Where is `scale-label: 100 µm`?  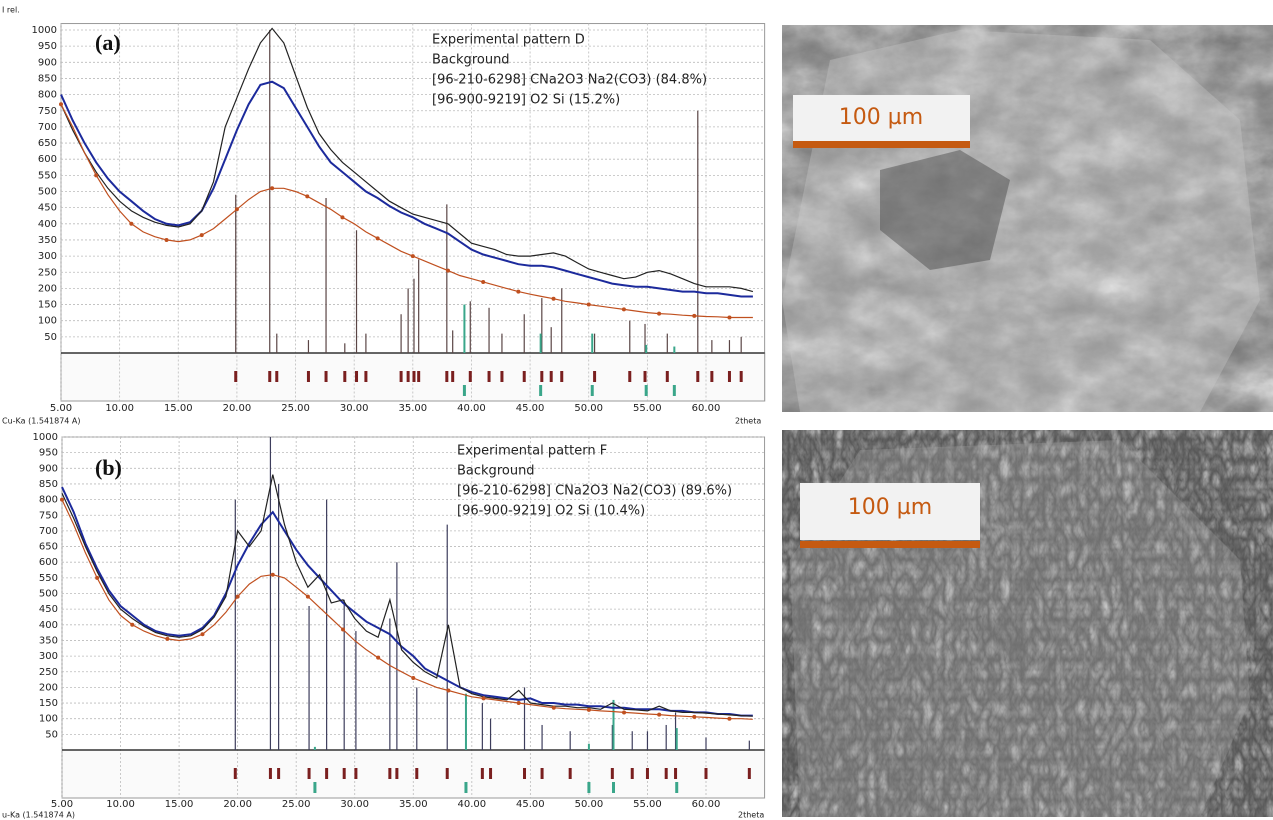
scale-label: 100 µm is located at coordinates (881, 117).